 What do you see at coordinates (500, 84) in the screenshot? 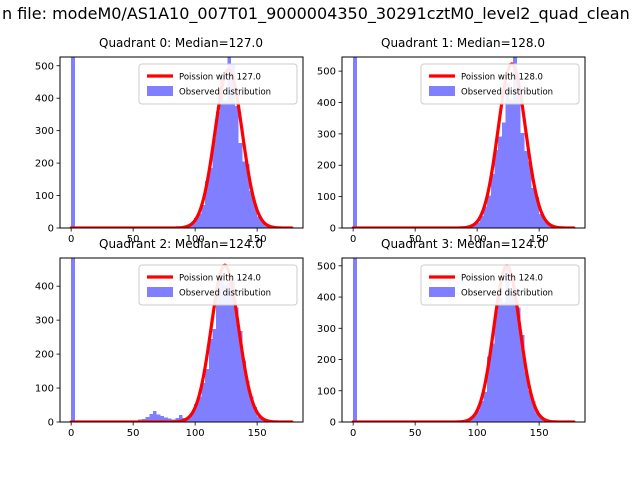
I see `legend: Poission with 128.0 Observed distribution` at bounding box center [500, 84].